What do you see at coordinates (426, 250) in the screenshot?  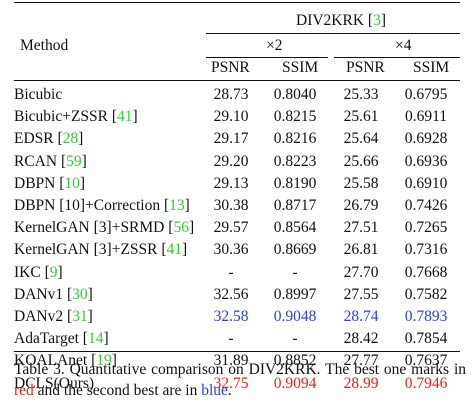 I see `value-cell: 0.7316` at bounding box center [426, 250].